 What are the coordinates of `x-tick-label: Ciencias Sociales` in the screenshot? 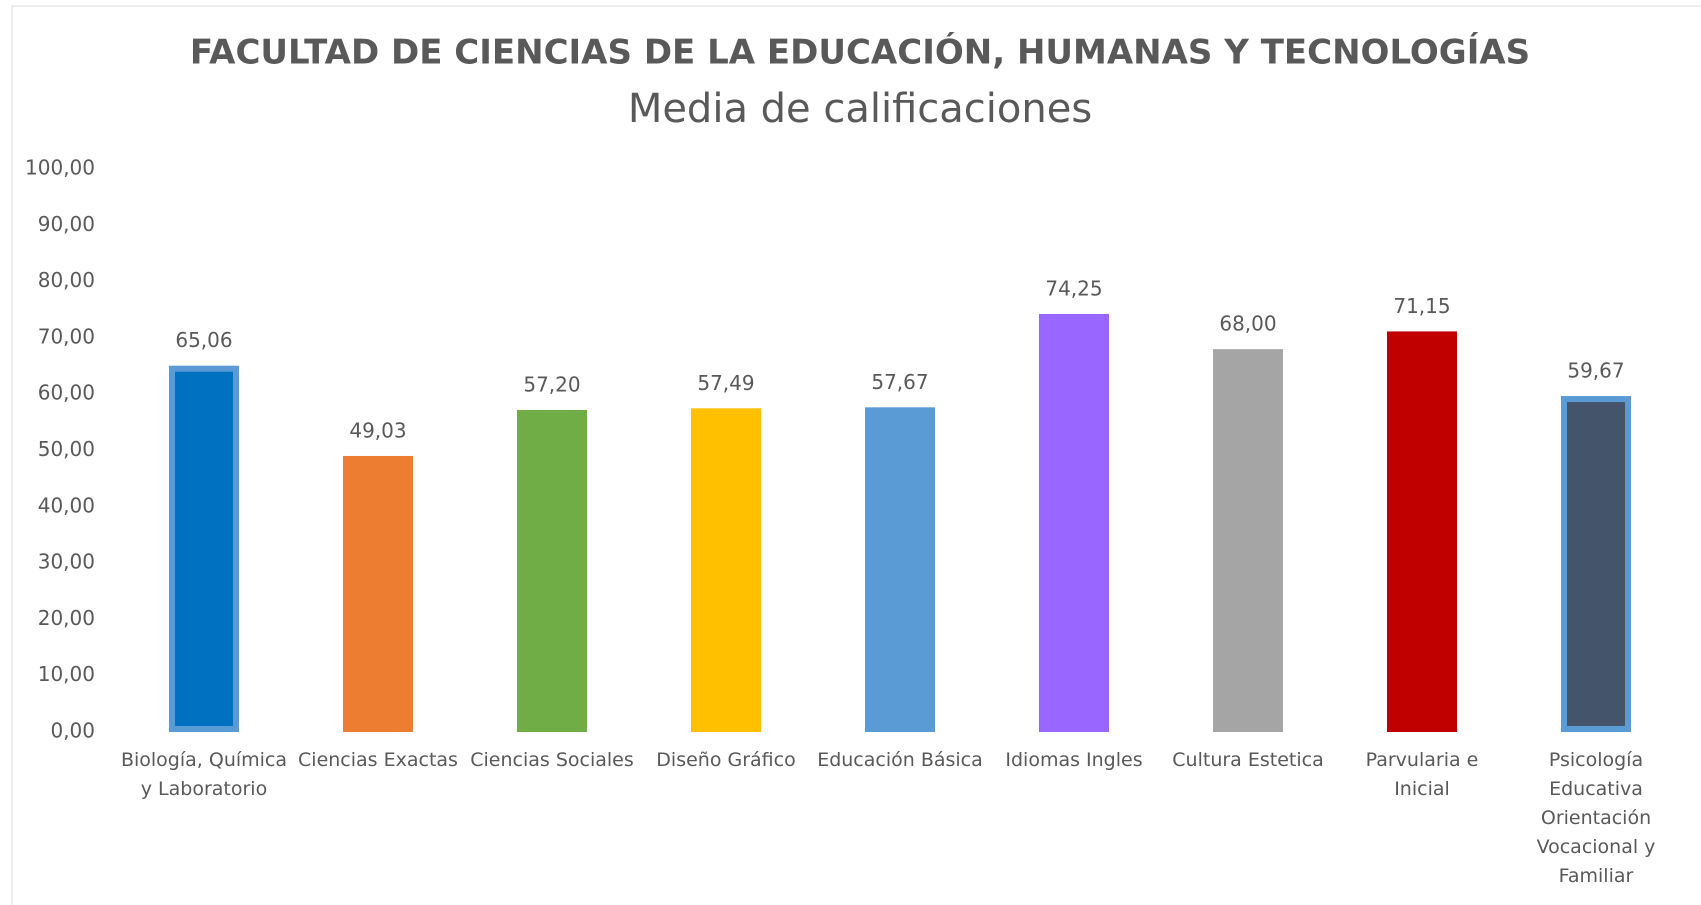 It's located at (552, 760).